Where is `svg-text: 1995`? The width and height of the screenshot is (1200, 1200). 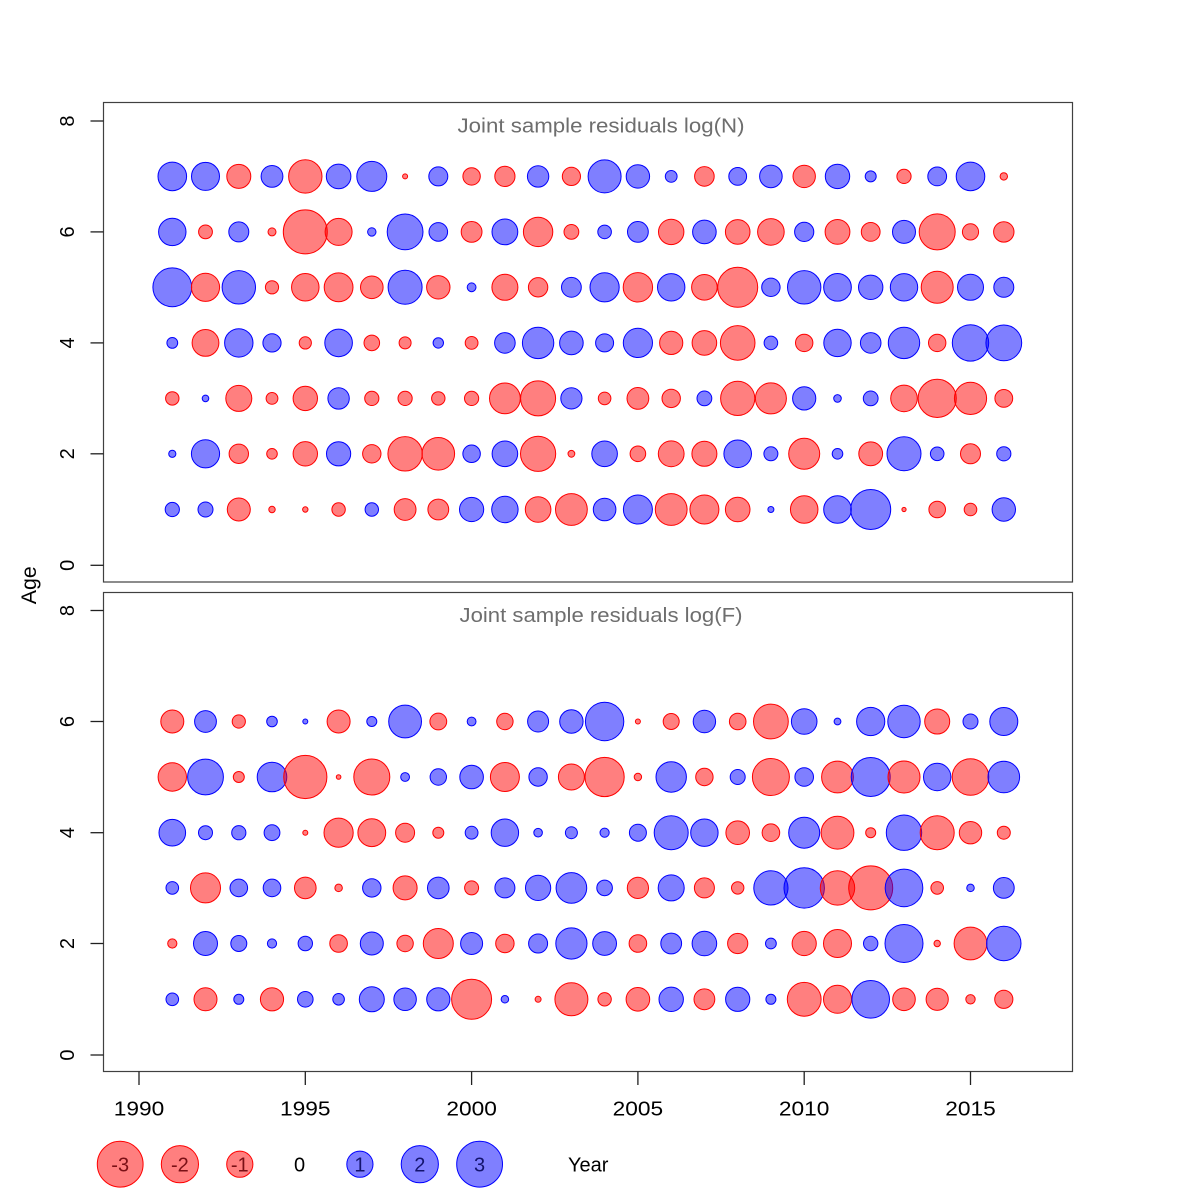
svg-text: 1995 is located at coordinates (305, 1110).